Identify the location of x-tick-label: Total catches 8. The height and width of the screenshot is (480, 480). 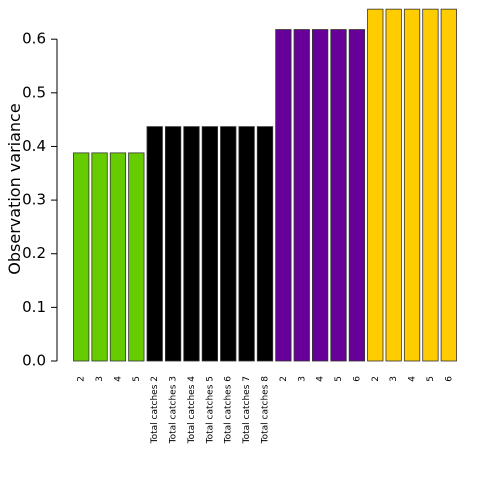
(266, 410).